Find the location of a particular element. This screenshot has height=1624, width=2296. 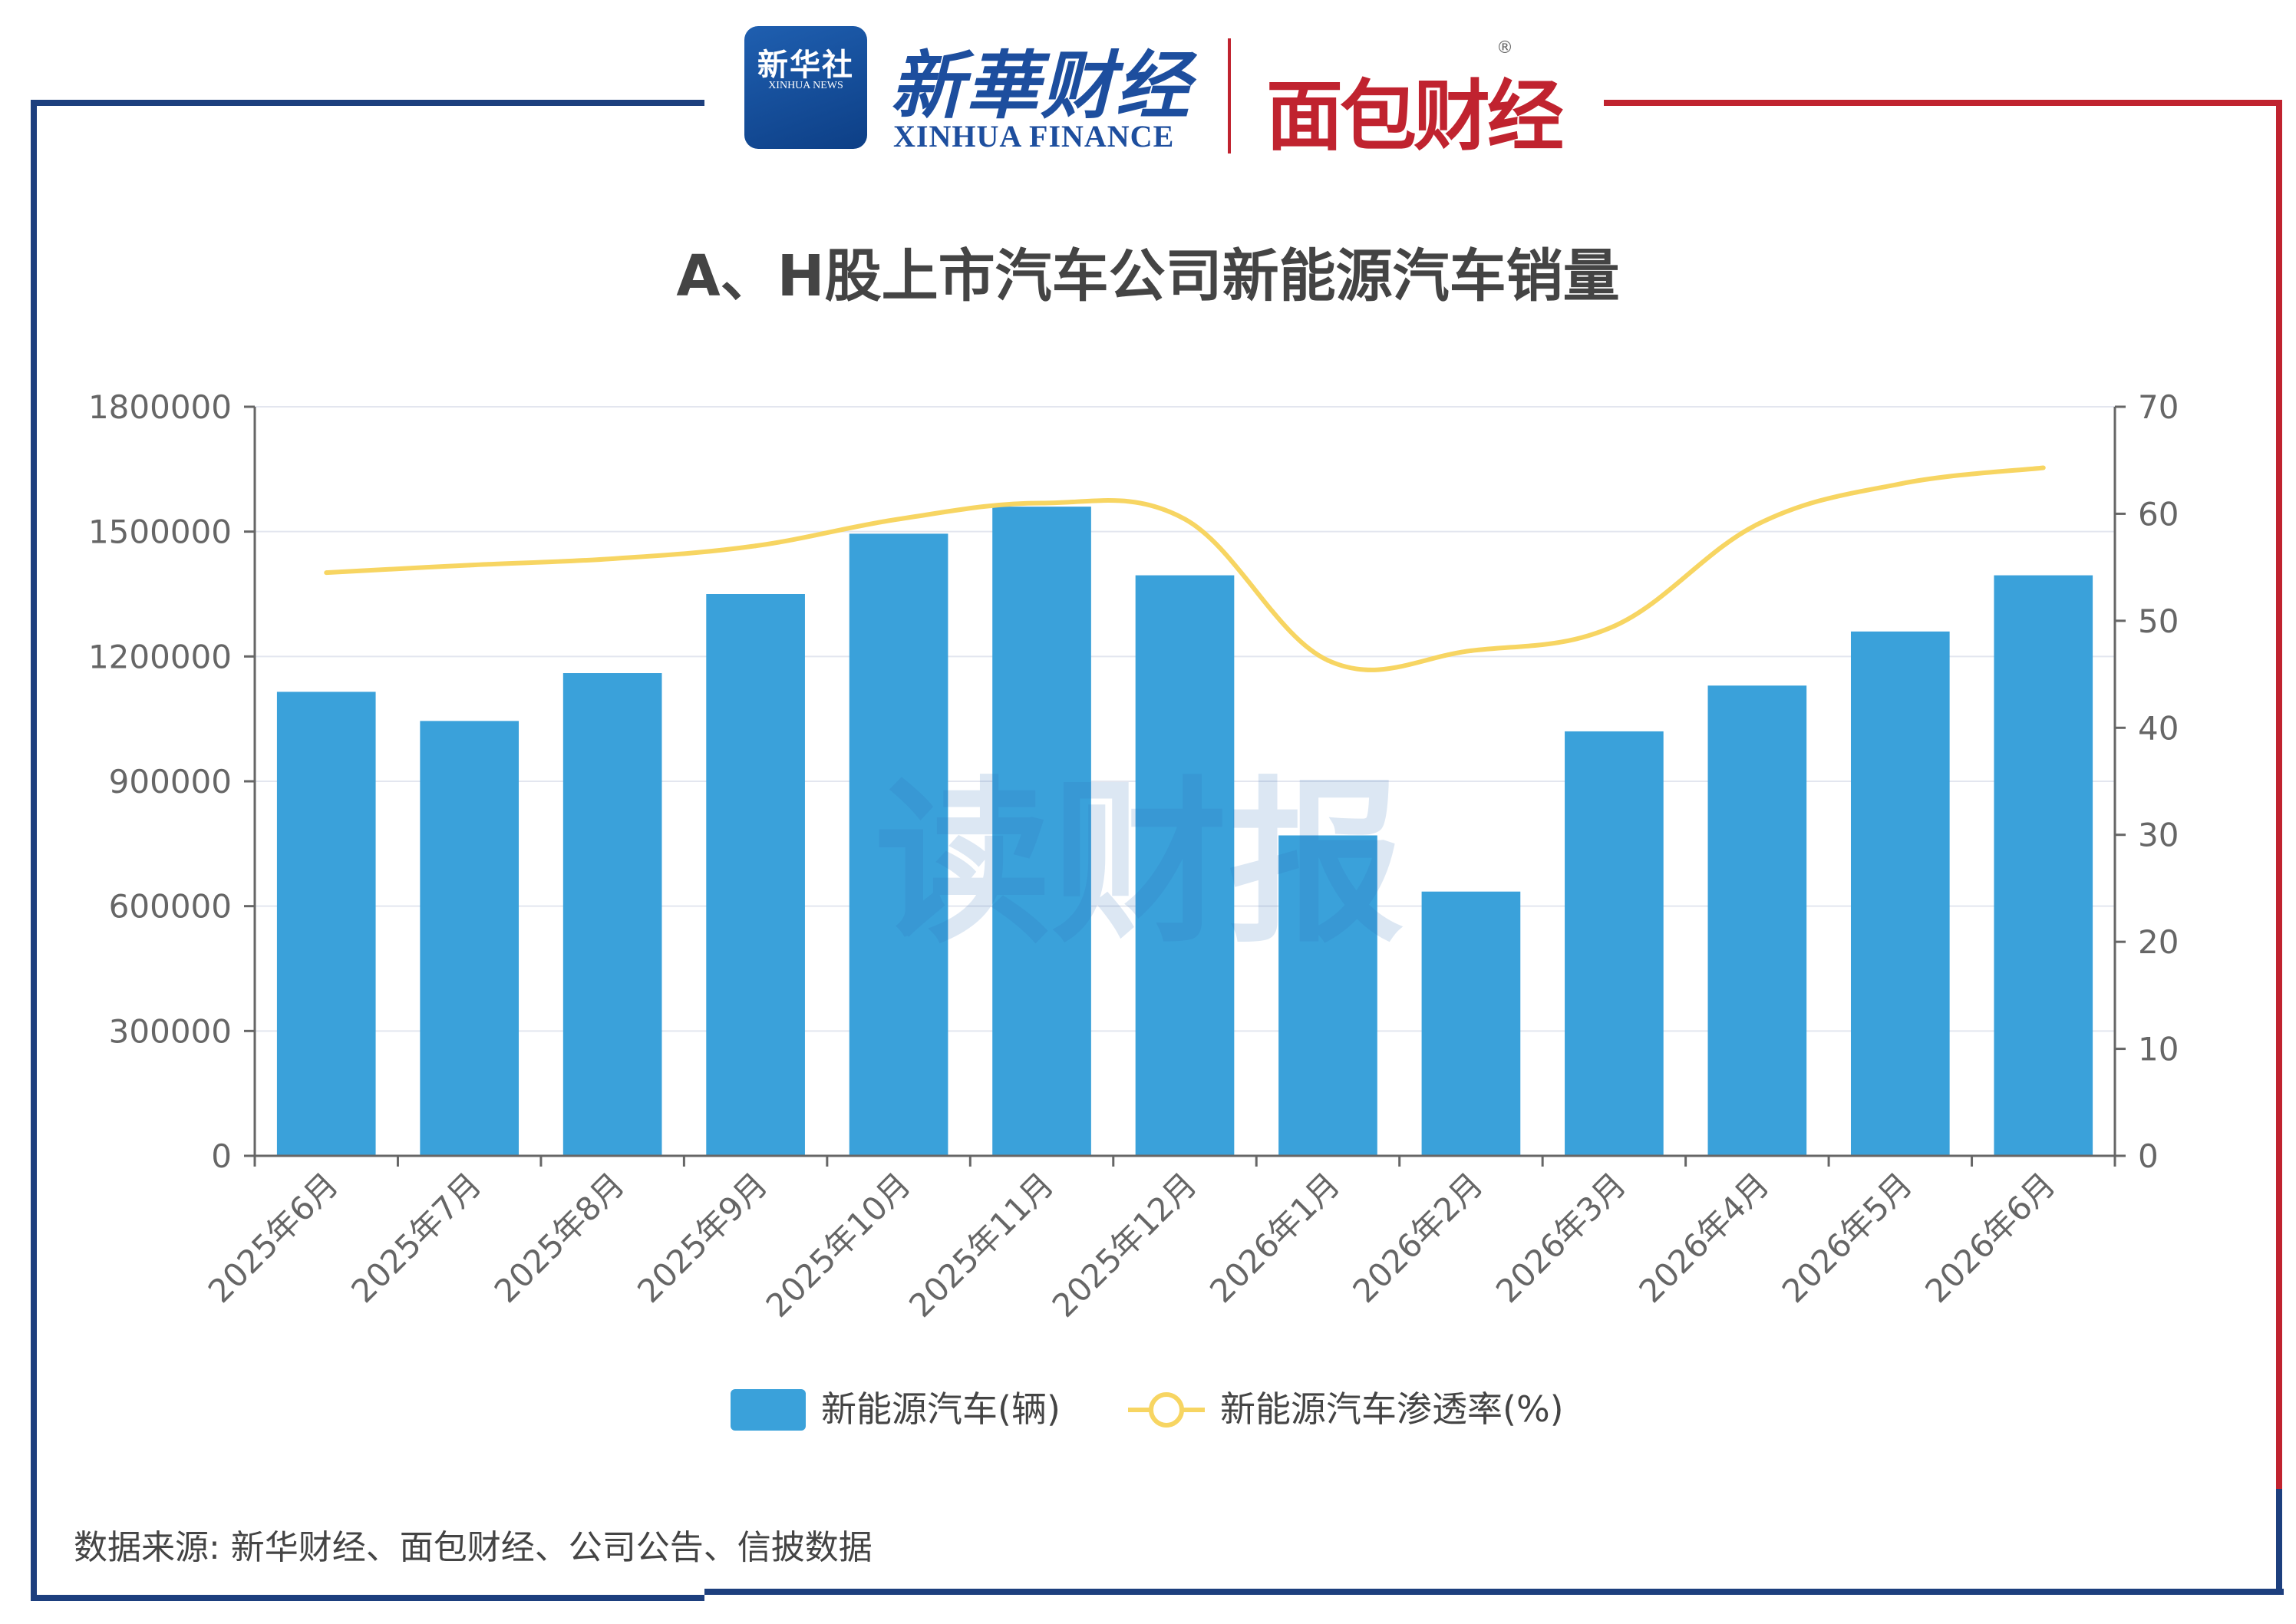

frame-right-lower is located at coordinates (2279, 1542).